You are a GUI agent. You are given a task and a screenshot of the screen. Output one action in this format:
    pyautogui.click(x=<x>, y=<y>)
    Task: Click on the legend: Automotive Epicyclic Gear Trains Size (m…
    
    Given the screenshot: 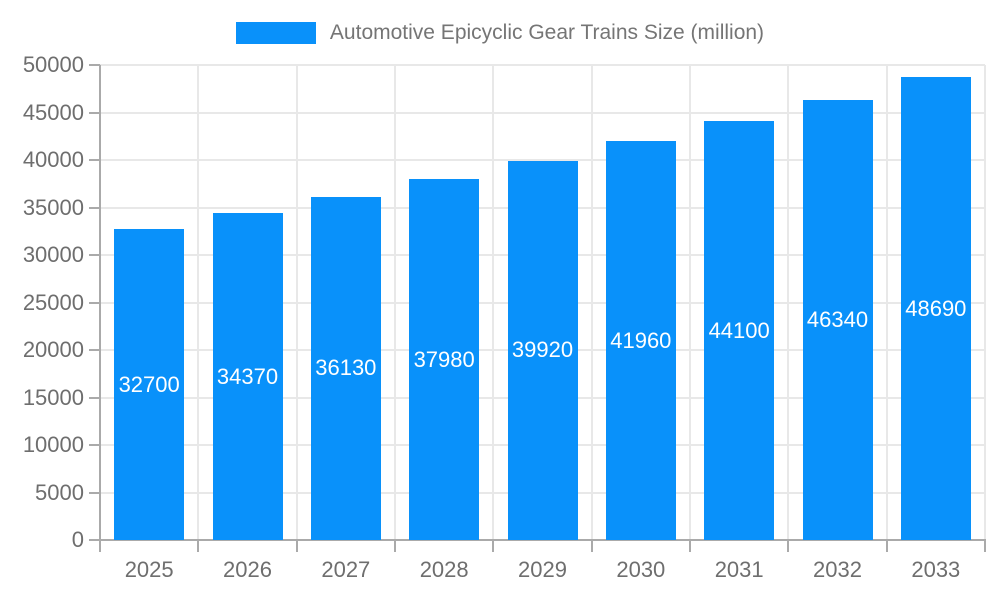 What is the action you would take?
    pyautogui.click(x=500, y=33)
    